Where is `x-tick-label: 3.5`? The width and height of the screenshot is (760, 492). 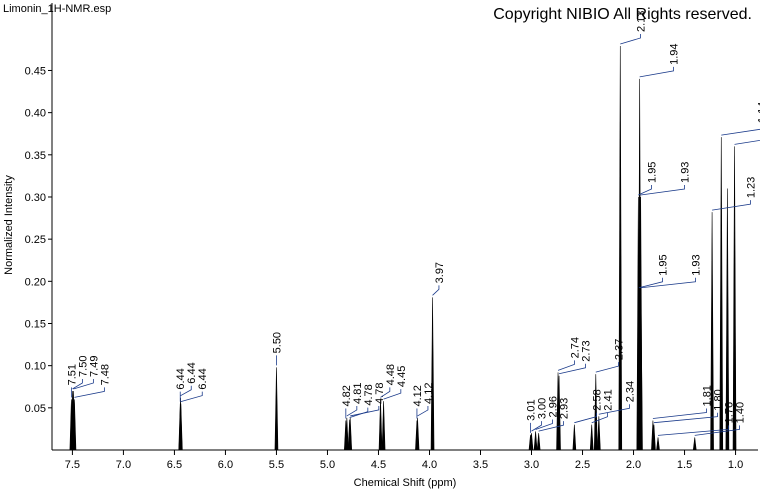 x-tick-label: 3.5 is located at coordinates (480, 465).